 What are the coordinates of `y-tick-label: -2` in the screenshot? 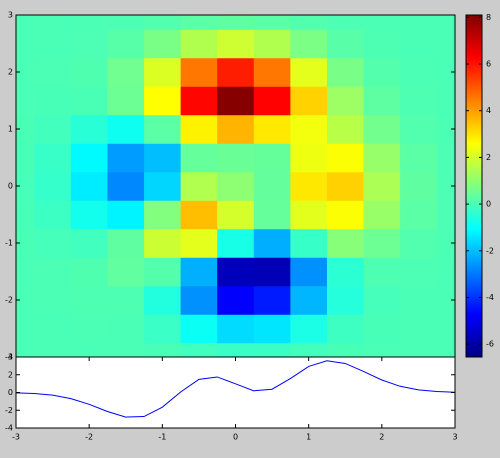 It's located at (9, 410).